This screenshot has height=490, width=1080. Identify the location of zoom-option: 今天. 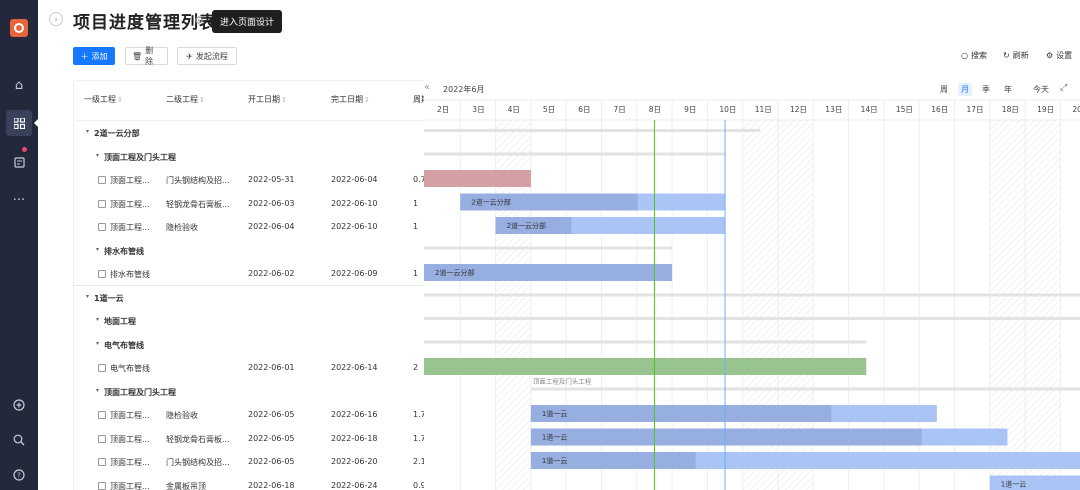
(1041, 89).